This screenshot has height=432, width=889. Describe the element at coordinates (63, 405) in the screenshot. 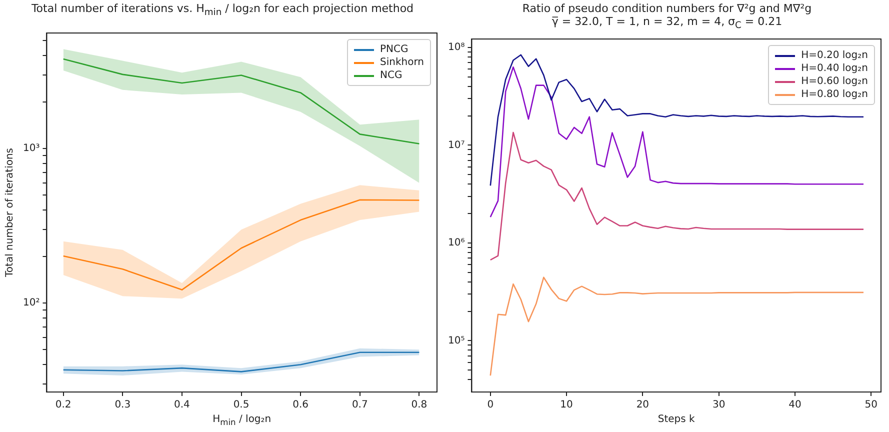

I see `x-tick-label: 0.2` at that location.